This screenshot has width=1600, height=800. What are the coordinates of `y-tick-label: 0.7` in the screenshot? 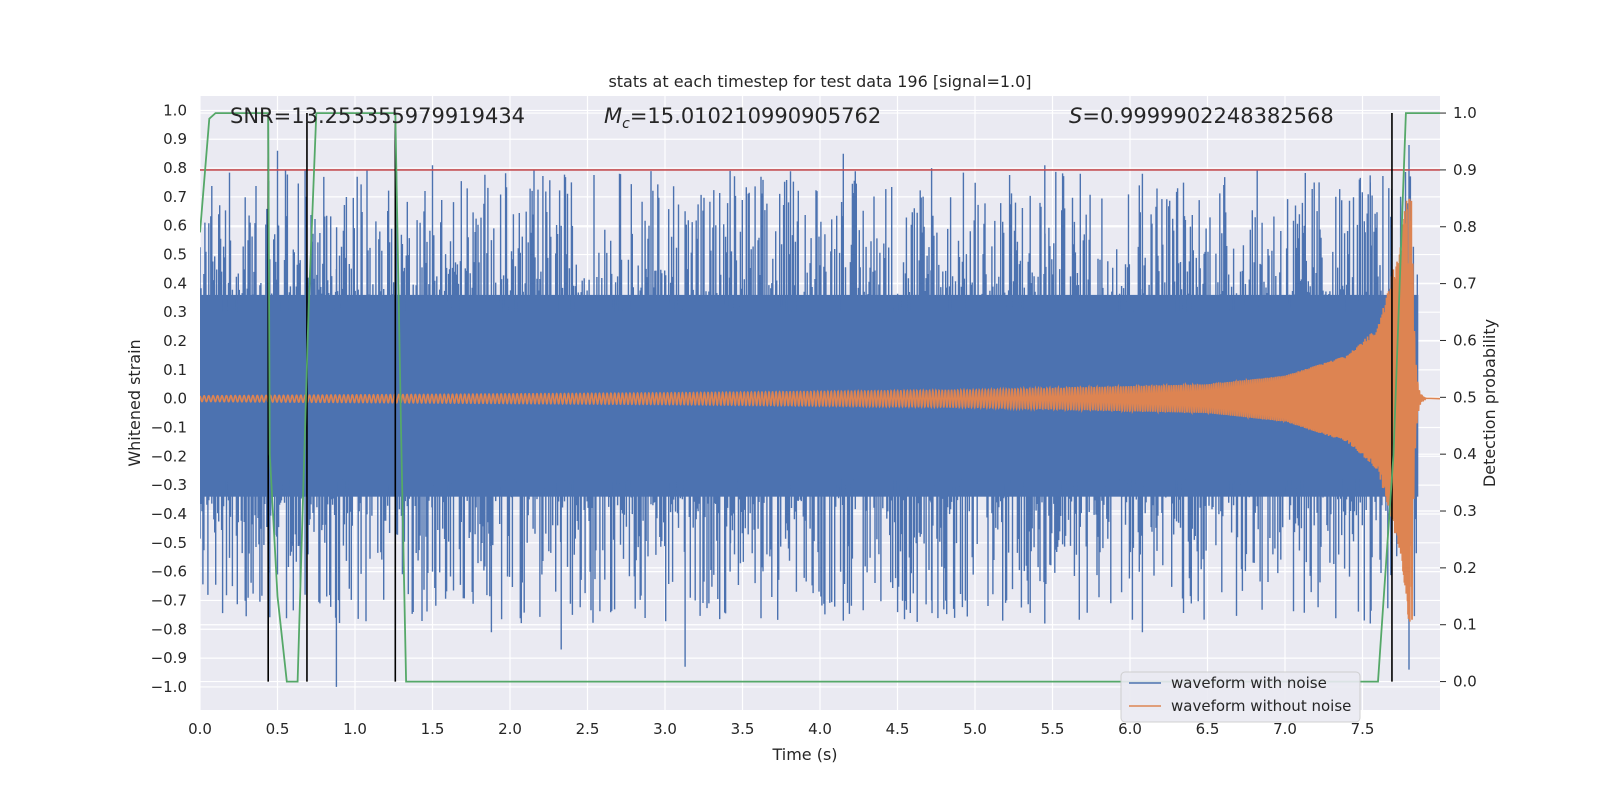 It's located at (175, 197).